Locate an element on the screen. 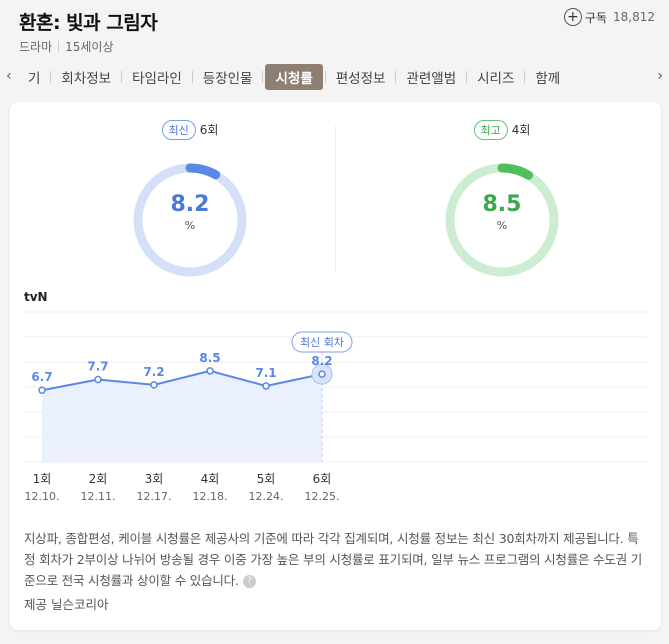 The height and width of the screenshot is (644, 669). tab-bar: ‹ 기 회차정보 타임라인 등장인물 시청률 편성정보 관련앨범 시리즈 함께 › is located at coordinates (334, 77).